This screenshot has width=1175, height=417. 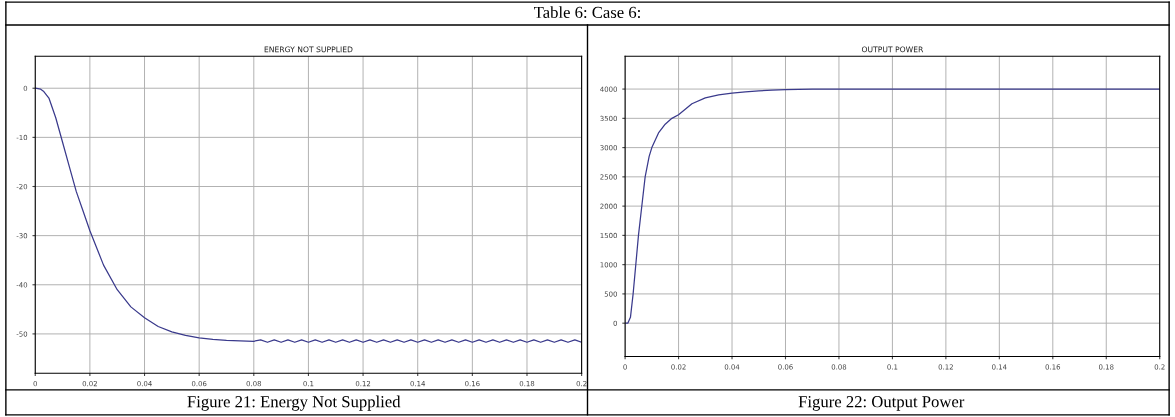 What do you see at coordinates (294, 403) in the screenshot?
I see `caption: Figure 21: Energy Not Supplied` at bounding box center [294, 403].